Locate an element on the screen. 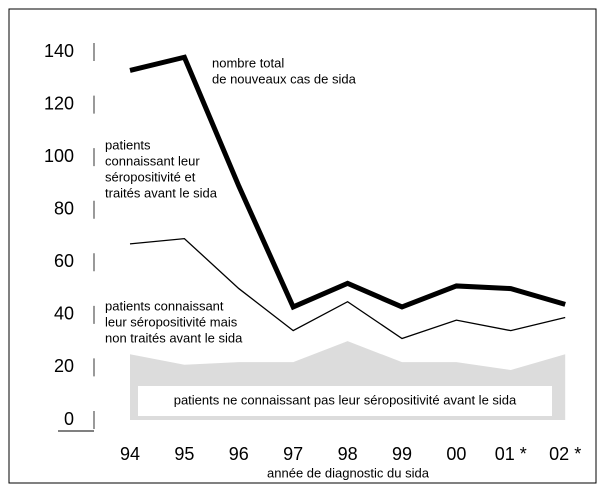 The image size is (605, 491). y-tick-label: 60 is located at coordinates (64, 261).